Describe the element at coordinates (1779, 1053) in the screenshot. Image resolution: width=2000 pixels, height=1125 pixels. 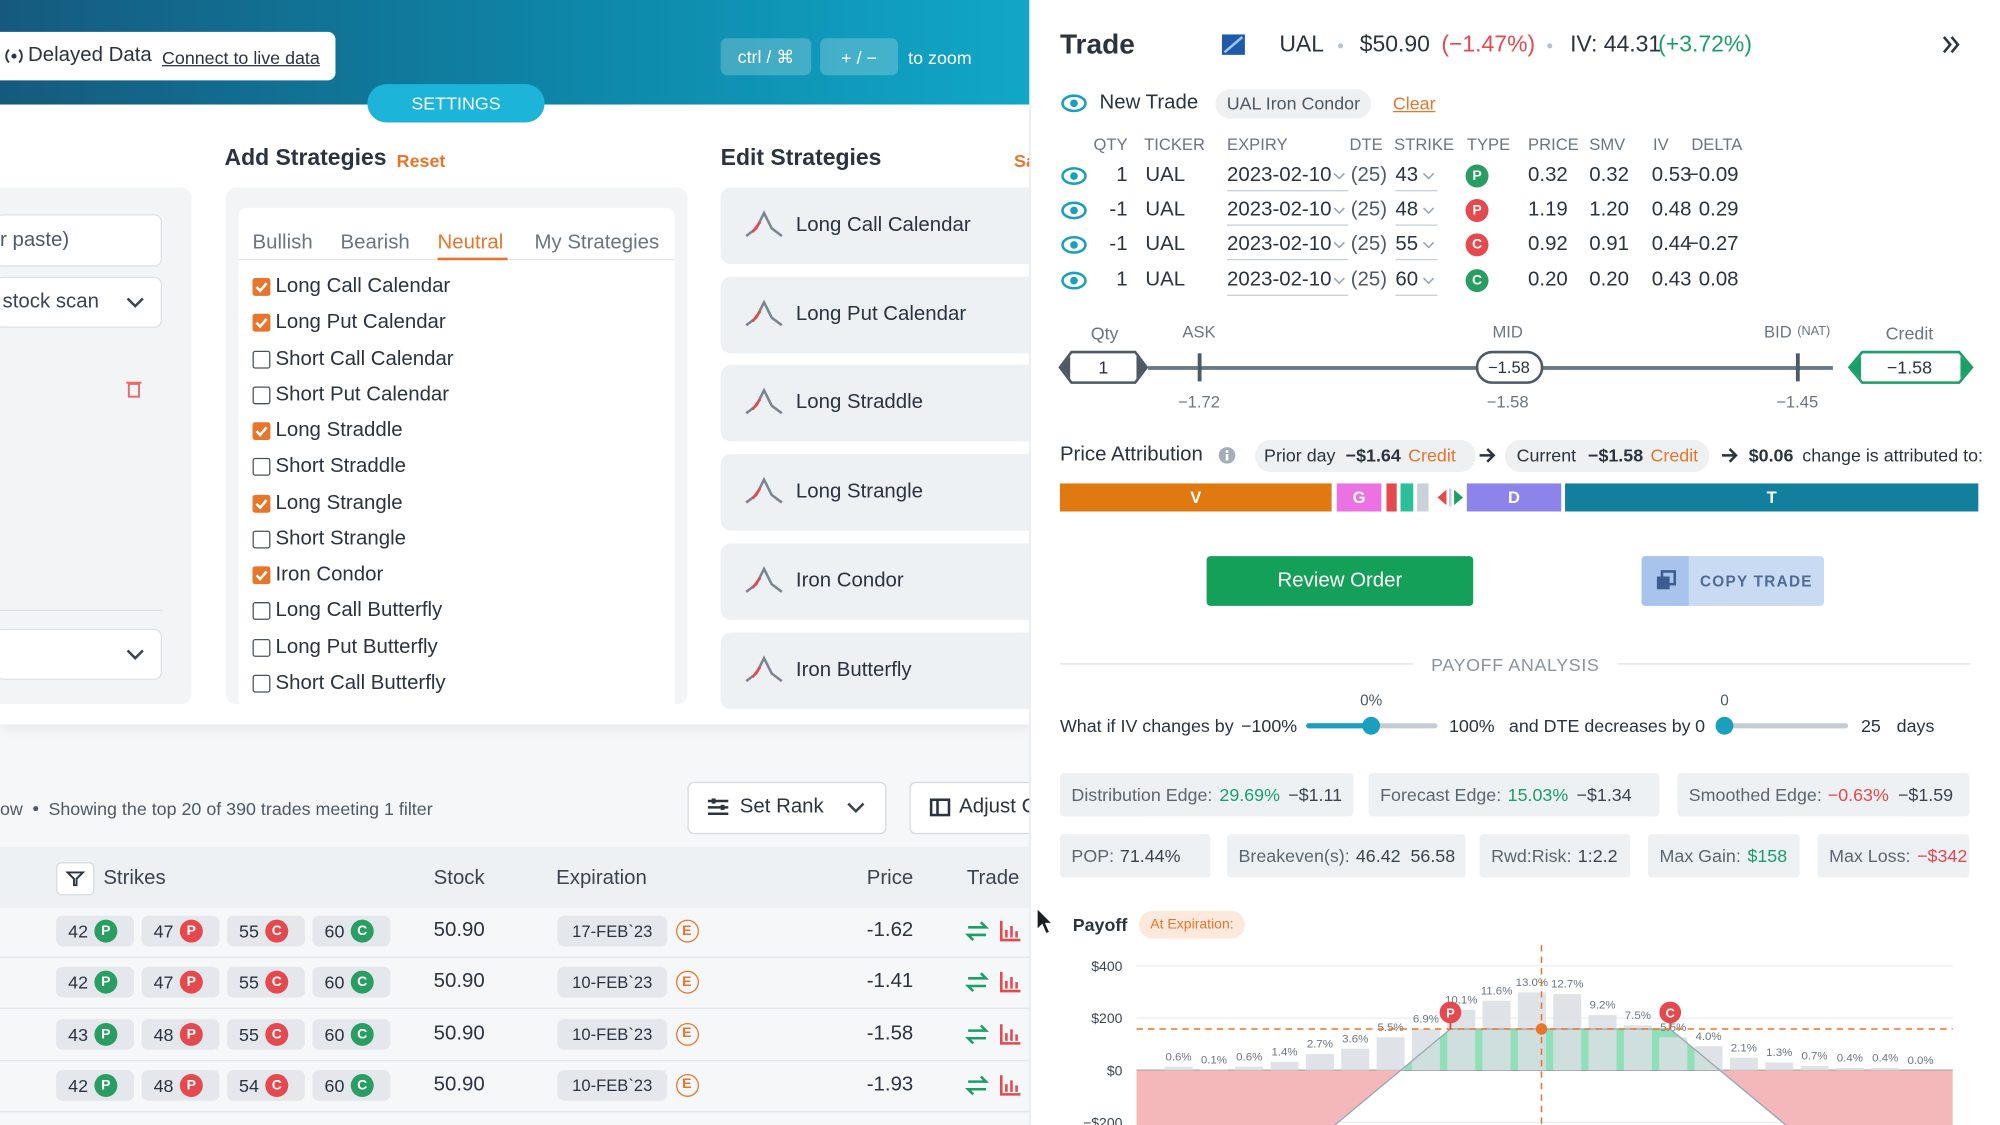
I see `distribution-label: 1.3%` at that location.